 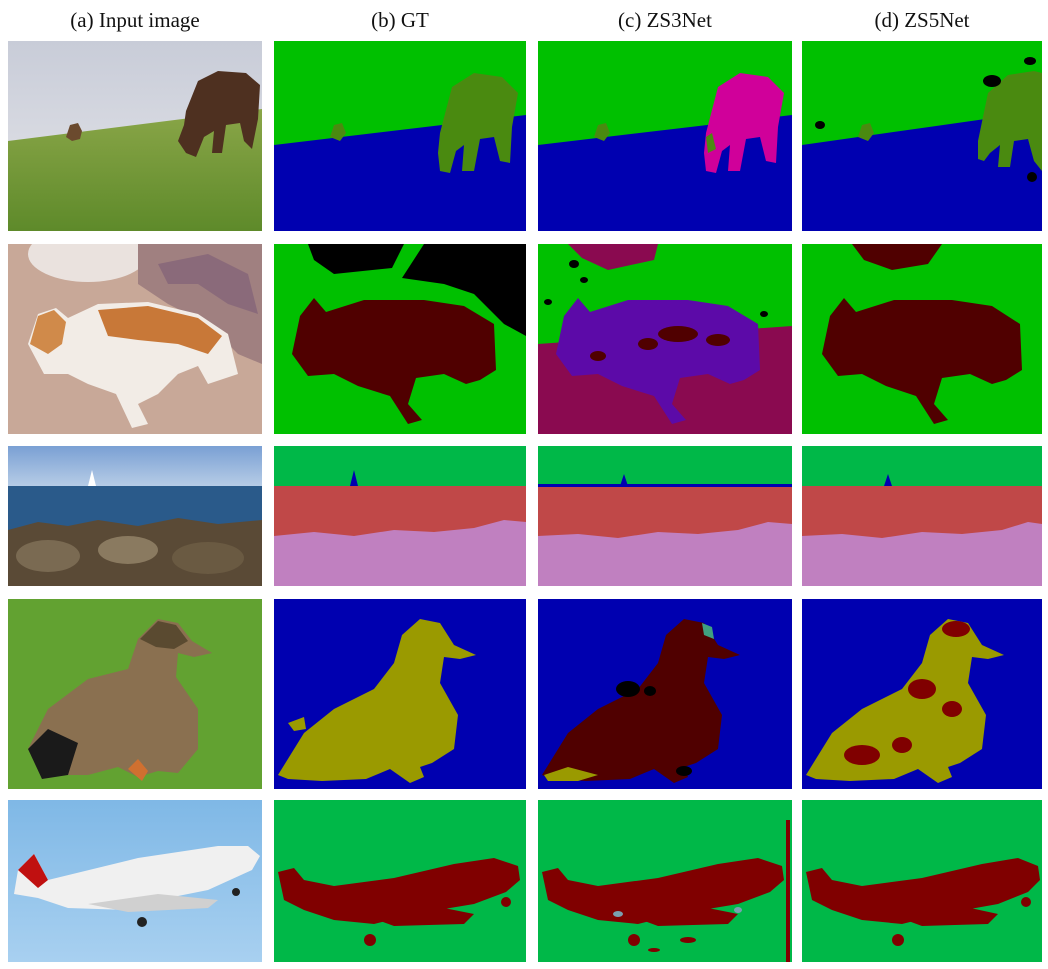 I want to click on zs5net-mask-cows, so click(x=922, y=136).